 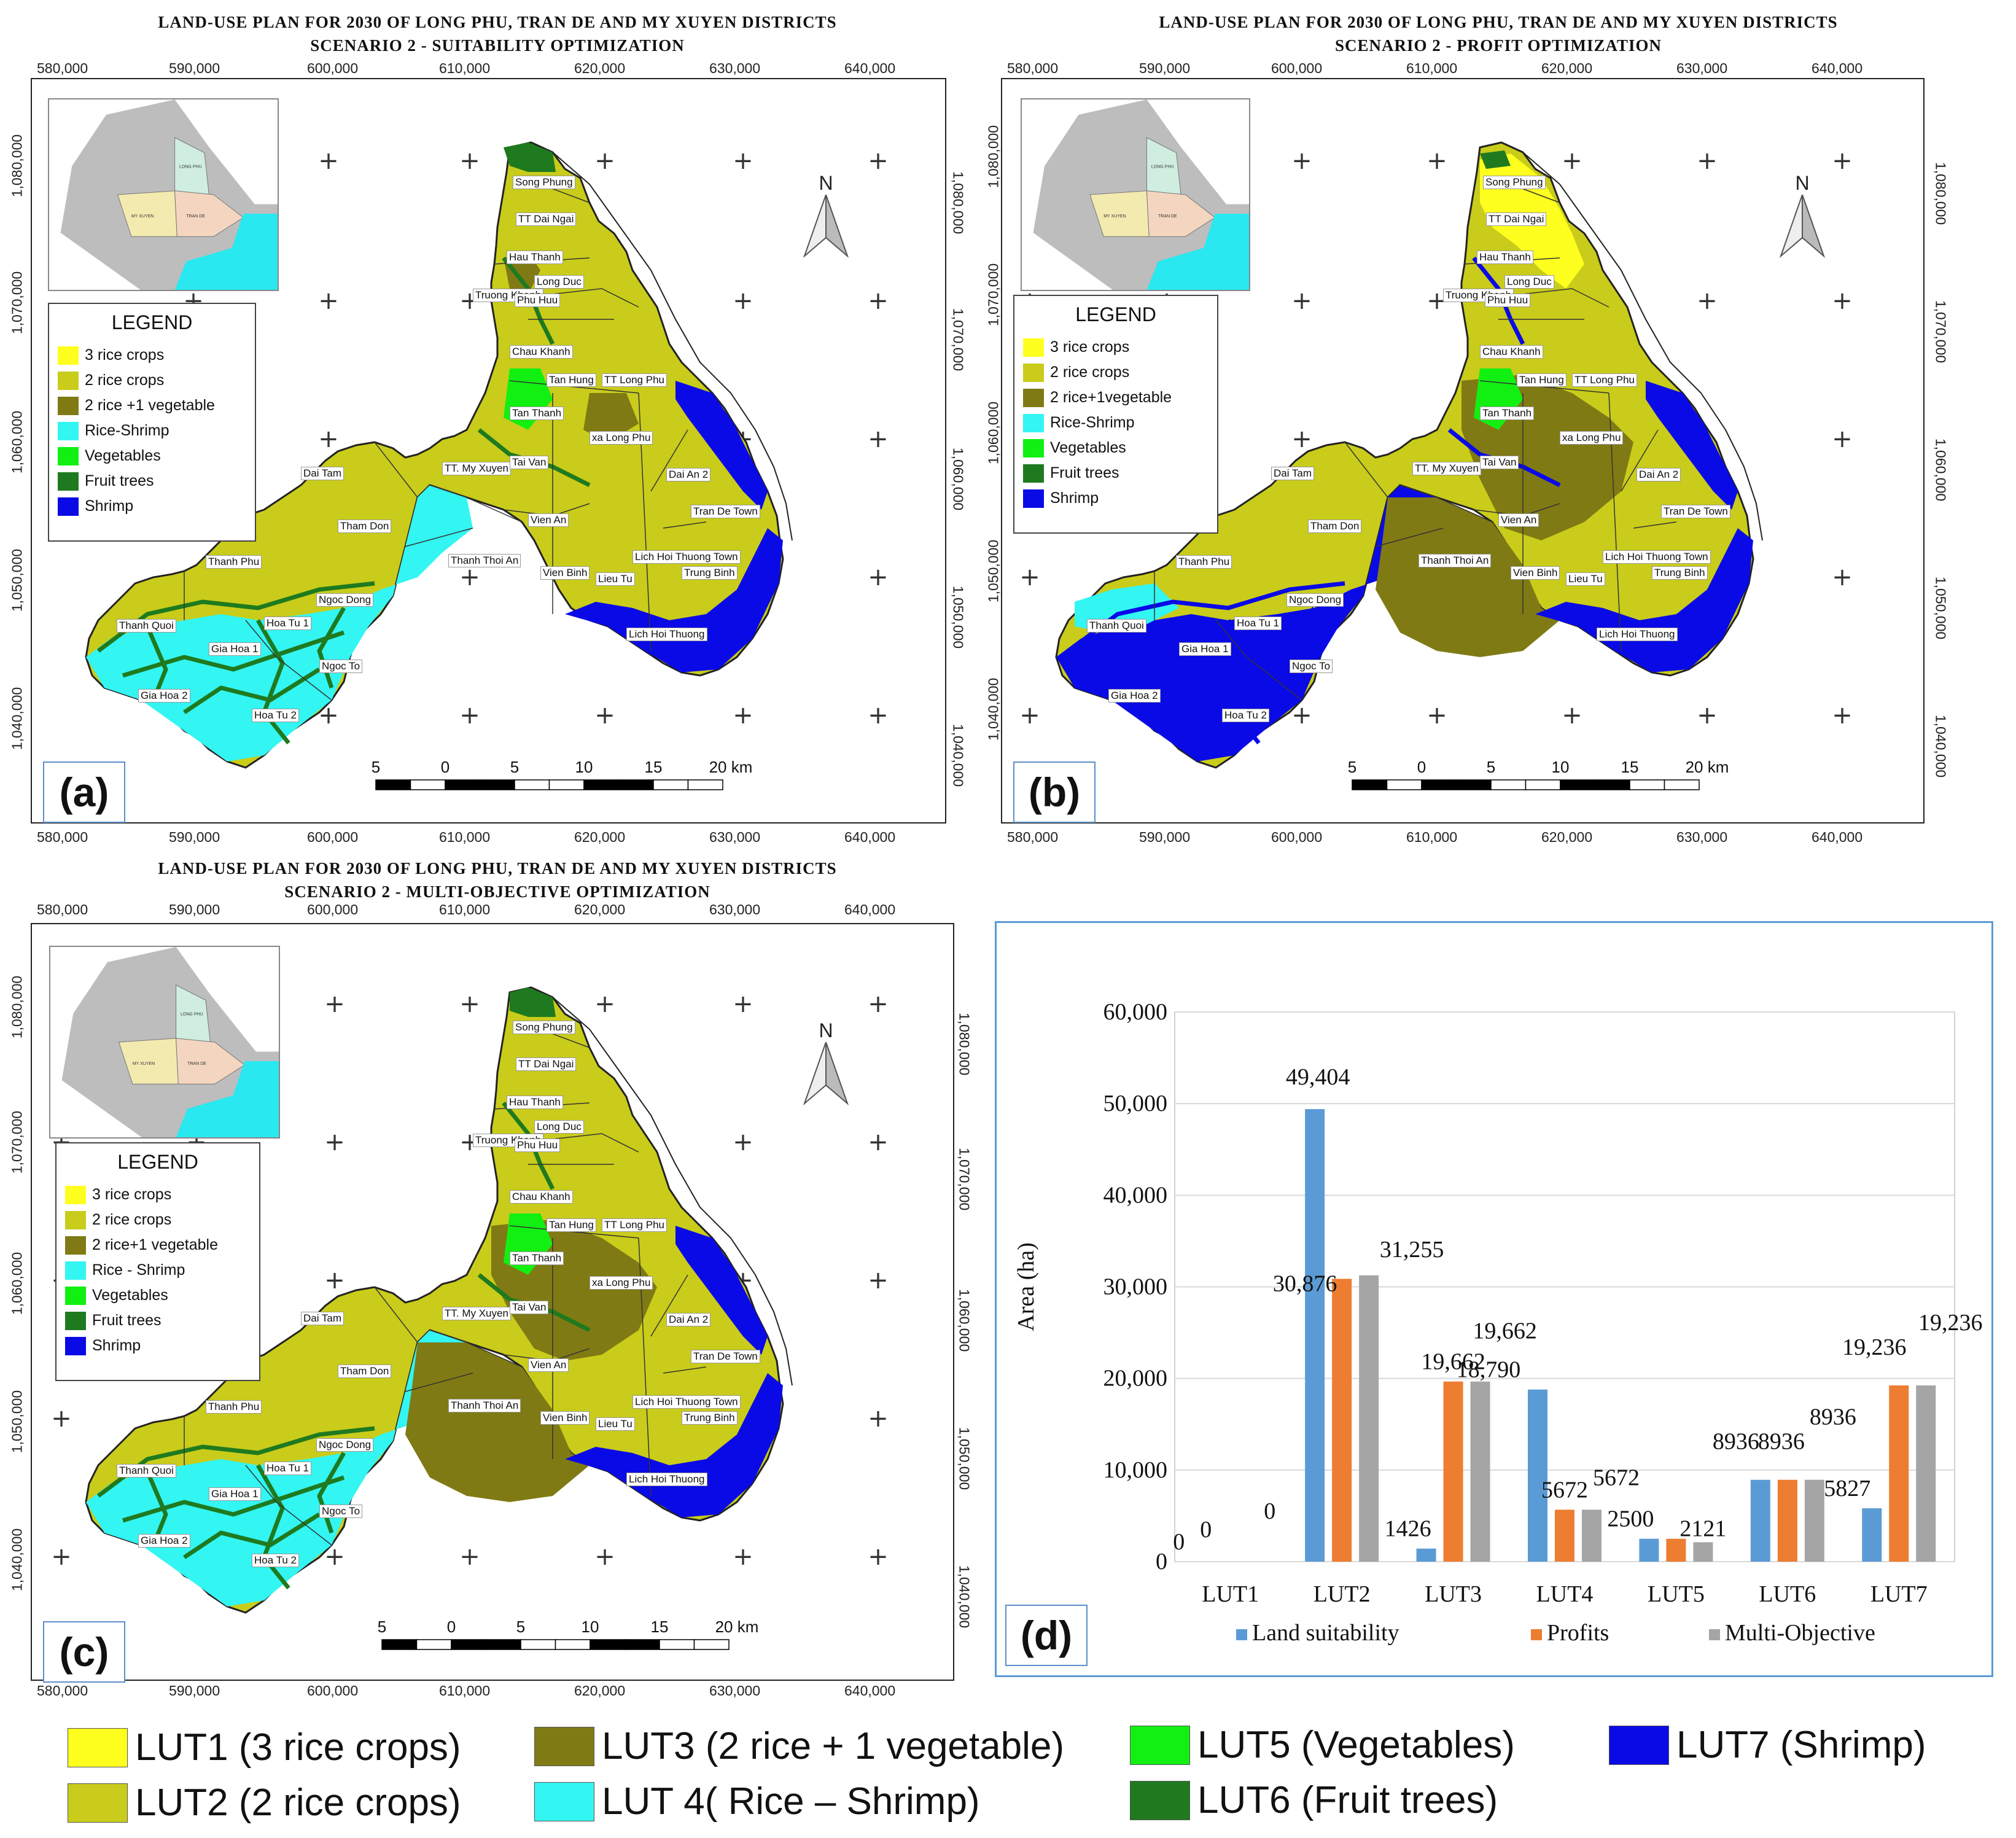 I want to click on commune-label: Song Phung, so click(x=1515, y=182).